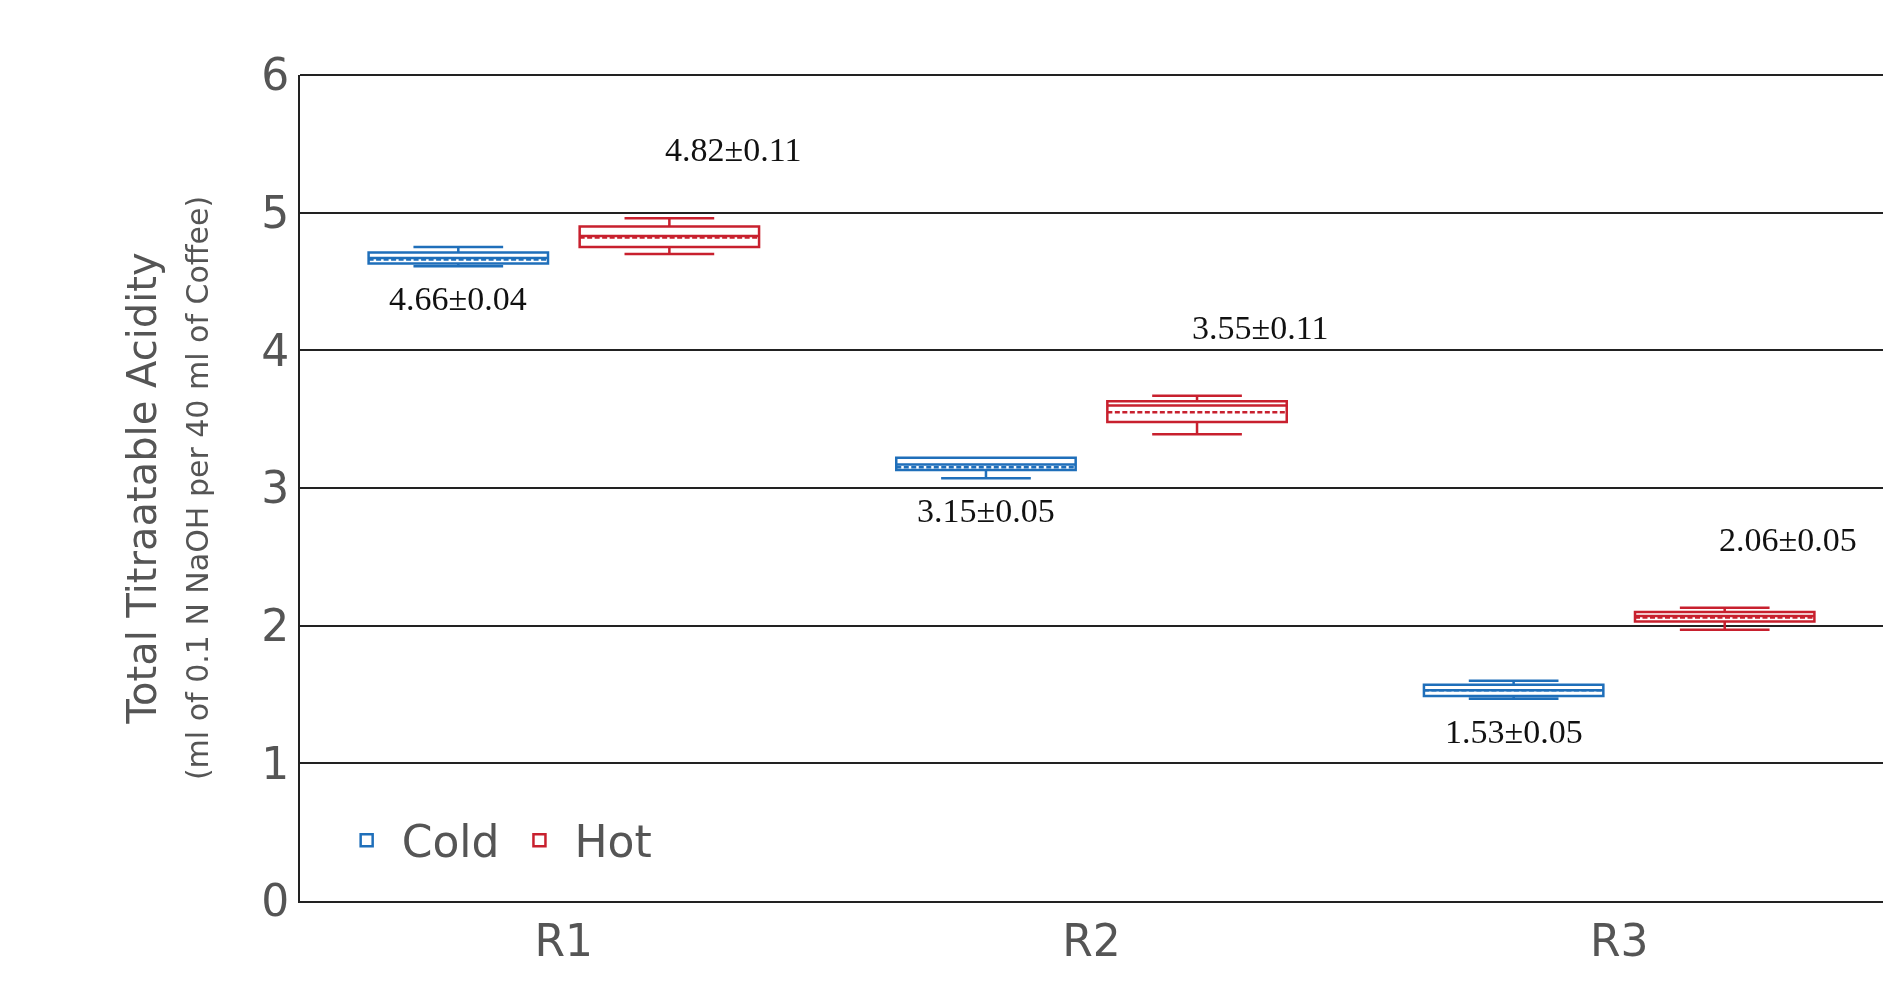  What do you see at coordinates (275, 763) in the screenshot?
I see `y-tick-label: 1` at bounding box center [275, 763].